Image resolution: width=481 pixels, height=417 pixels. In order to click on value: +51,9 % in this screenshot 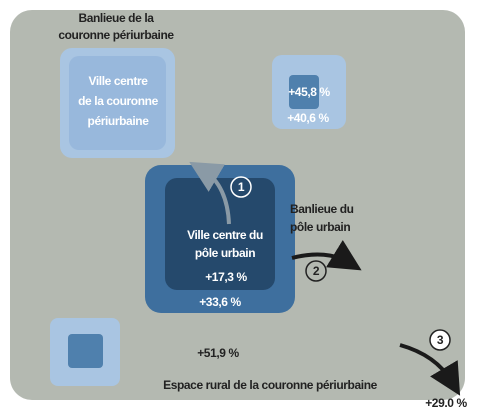, I will do `click(218, 353)`.